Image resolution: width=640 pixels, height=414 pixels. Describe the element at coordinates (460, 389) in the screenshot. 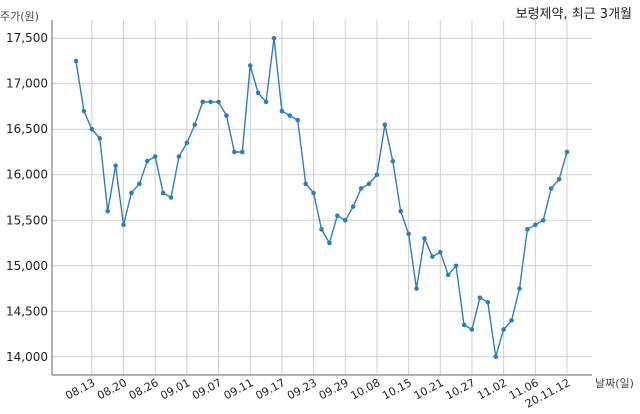

I see `x-tick-label: 10.27` at that location.